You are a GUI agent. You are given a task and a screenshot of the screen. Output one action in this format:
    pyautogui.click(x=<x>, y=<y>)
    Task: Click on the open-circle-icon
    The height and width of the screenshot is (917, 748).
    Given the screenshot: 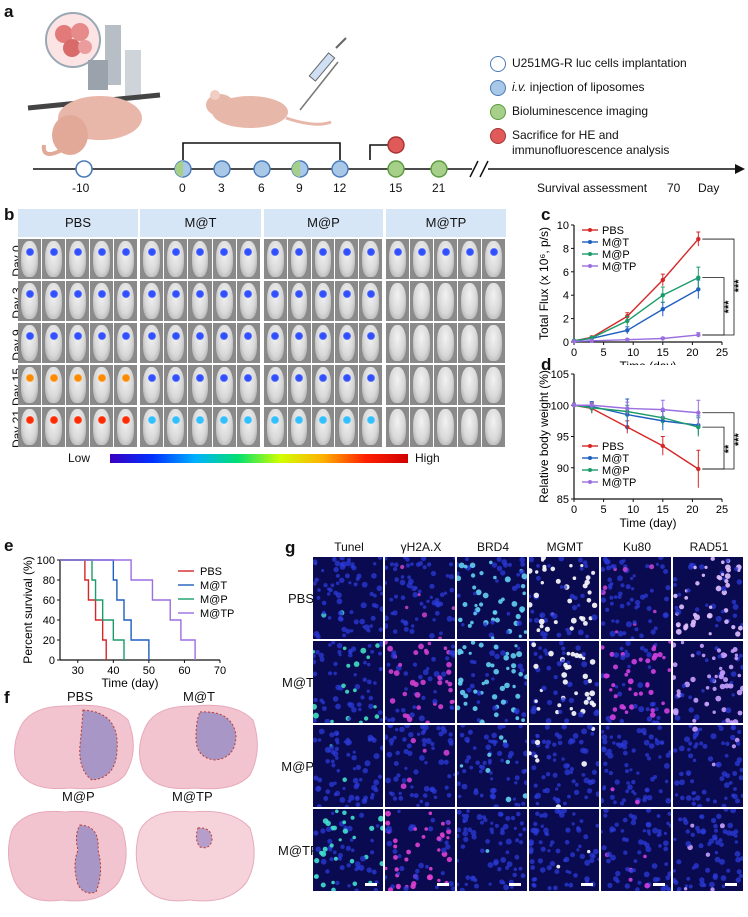 What is the action you would take?
    pyautogui.click(x=498, y=64)
    